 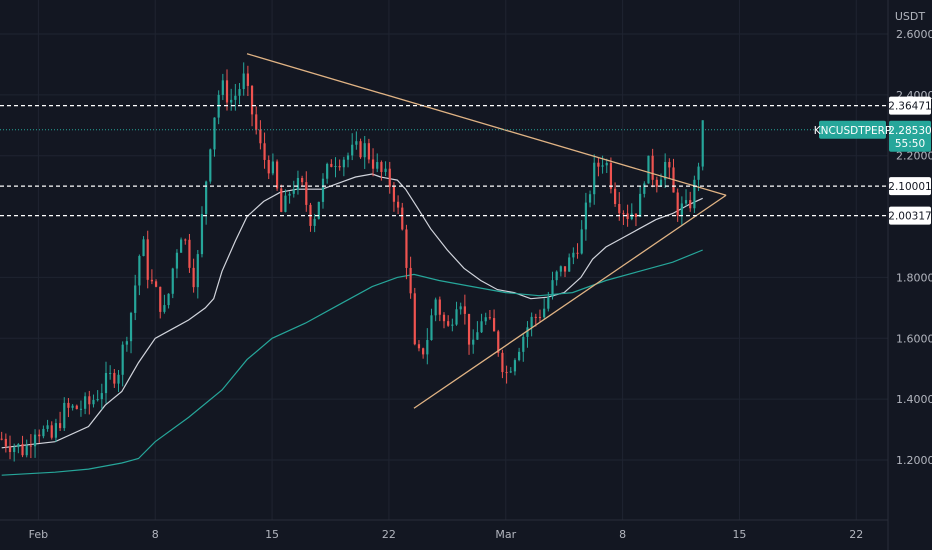 I want to click on level-tag-label: 2.36471, so click(x=909, y=107).